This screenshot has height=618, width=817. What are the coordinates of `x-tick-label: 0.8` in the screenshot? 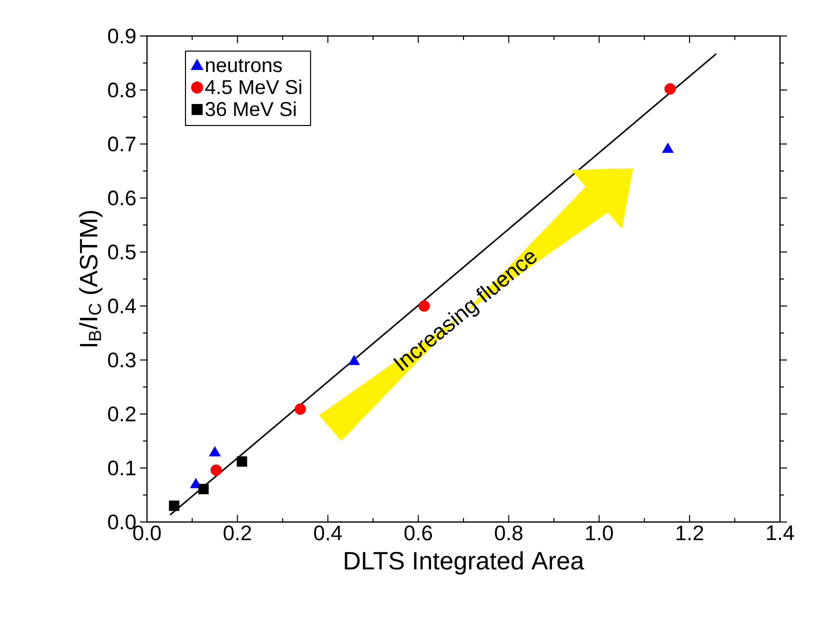 It's located at (508, 533).